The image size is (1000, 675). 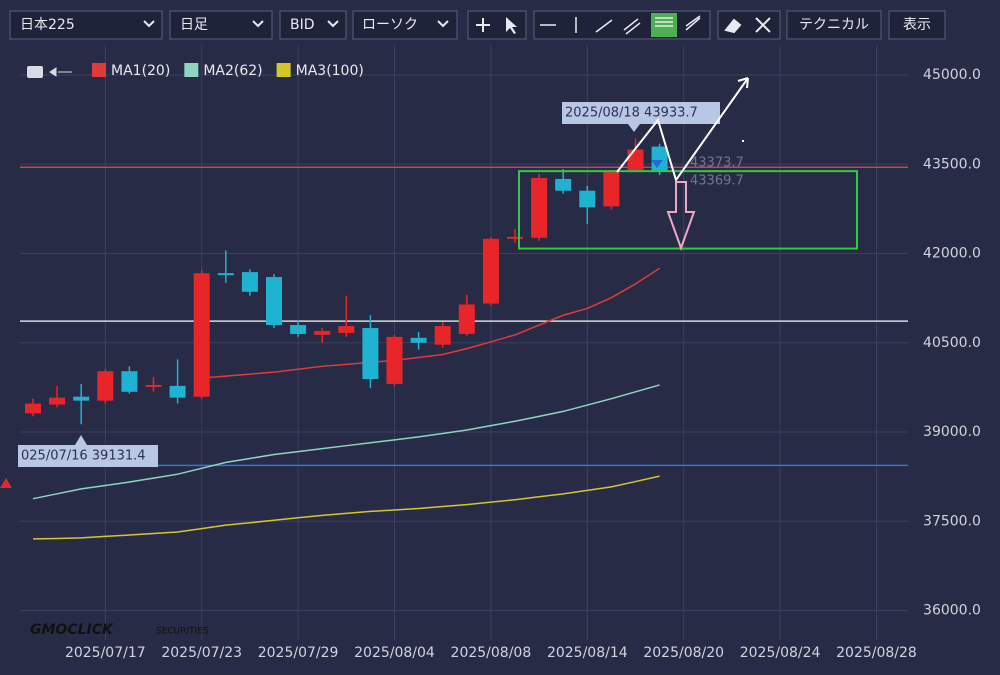 What do you see at coordinates (47, 25) in the screenshot?
I see `symbol: 日本225` at bounding box center [47, 25].